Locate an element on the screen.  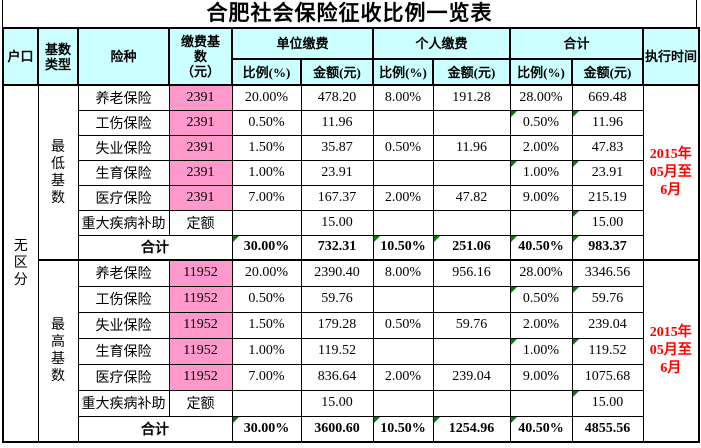
col-header-personal-ratio: 比例(%) is located at coordinates (403, 72).